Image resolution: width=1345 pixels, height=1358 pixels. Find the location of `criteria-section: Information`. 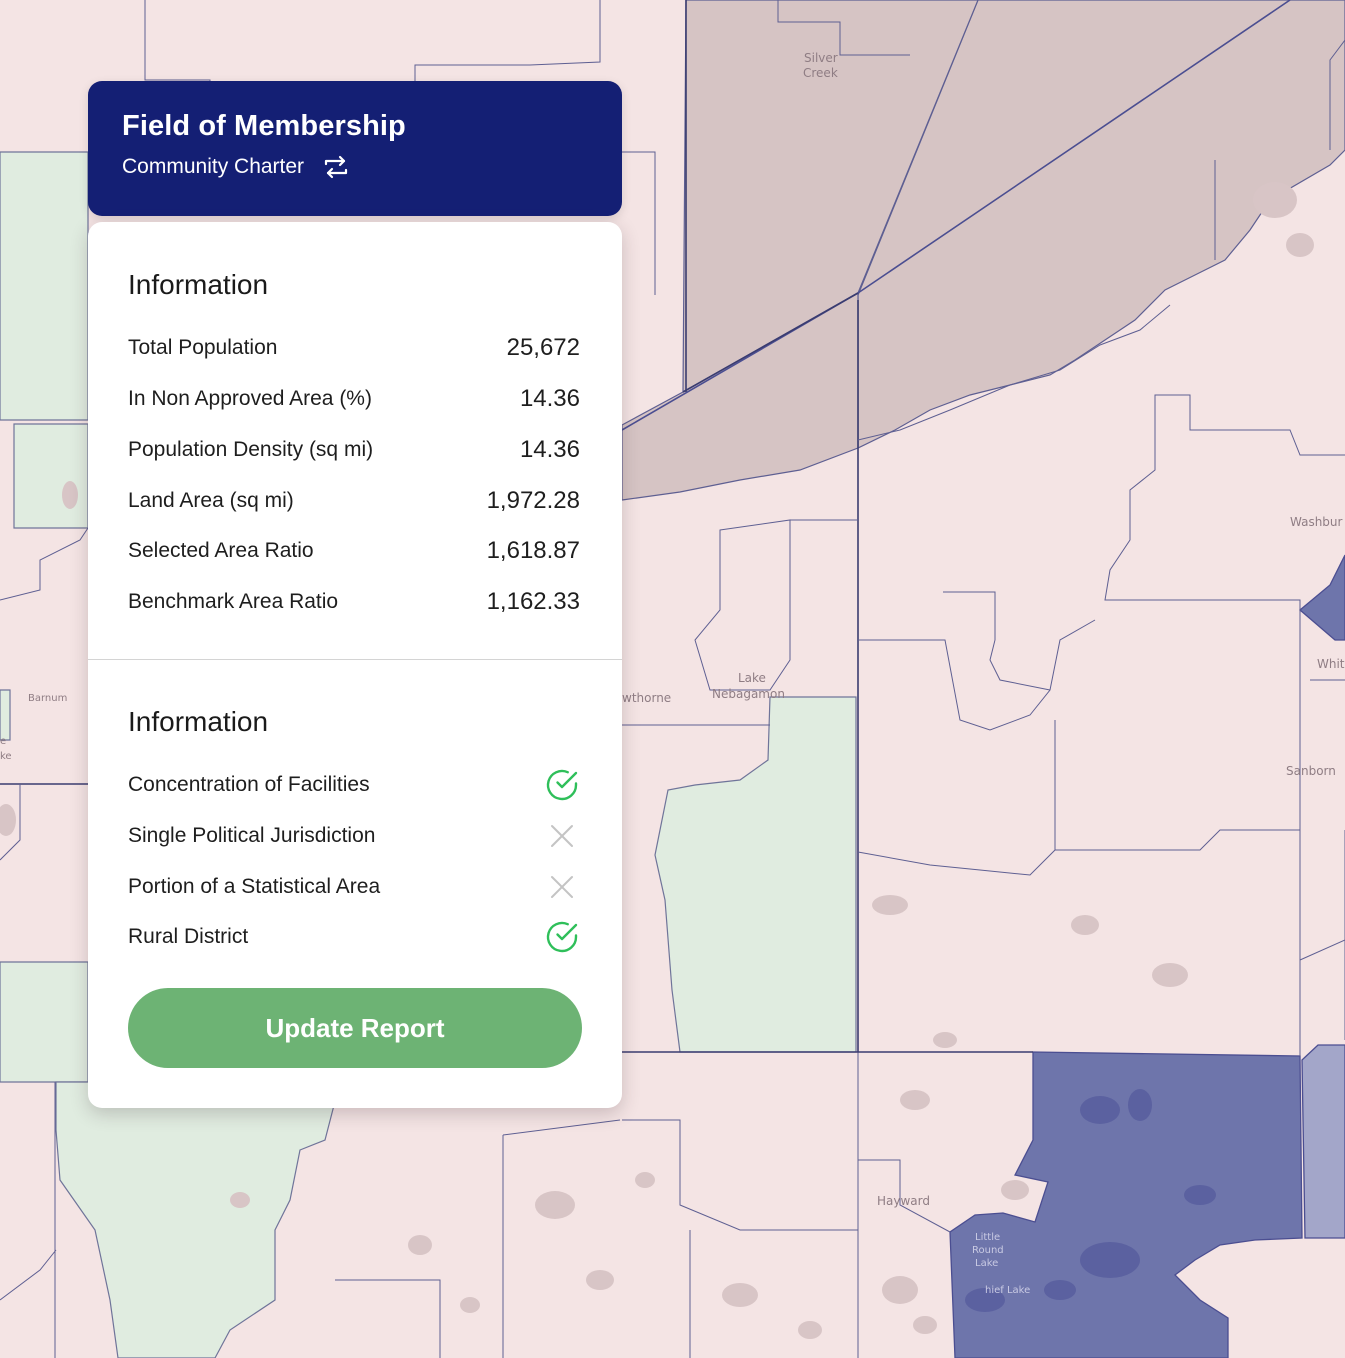

criteria-section: Information is located at coordinates (354, 722).